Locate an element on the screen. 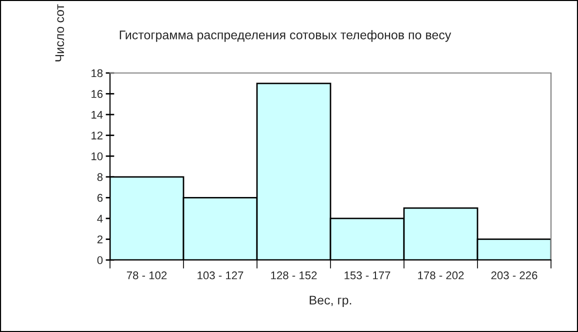 This screenshot has height=332, width=578. y-tick-label: 8 is located at coordinates (100, 177).